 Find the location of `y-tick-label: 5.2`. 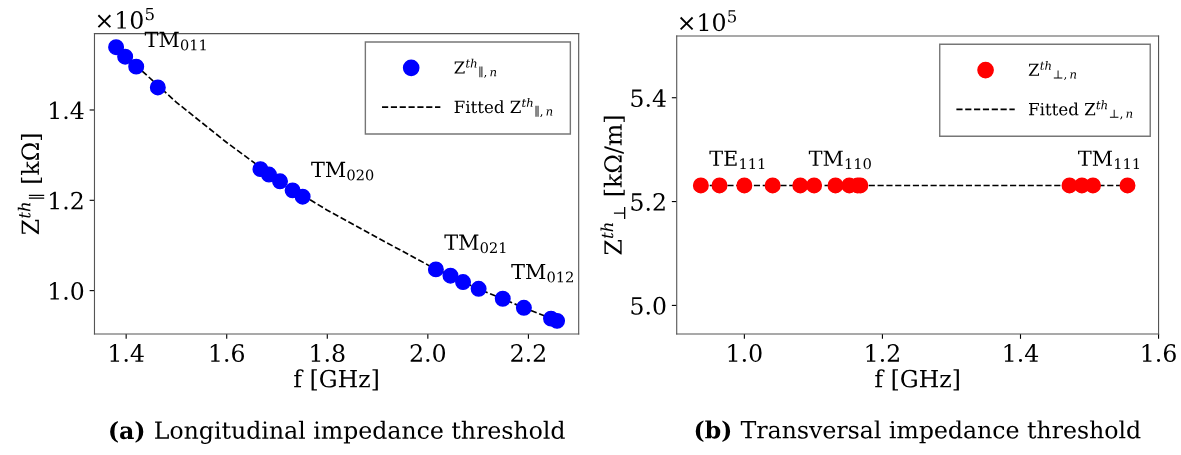

y-tick-label: 5.2 is located at coordinates (648, 202).